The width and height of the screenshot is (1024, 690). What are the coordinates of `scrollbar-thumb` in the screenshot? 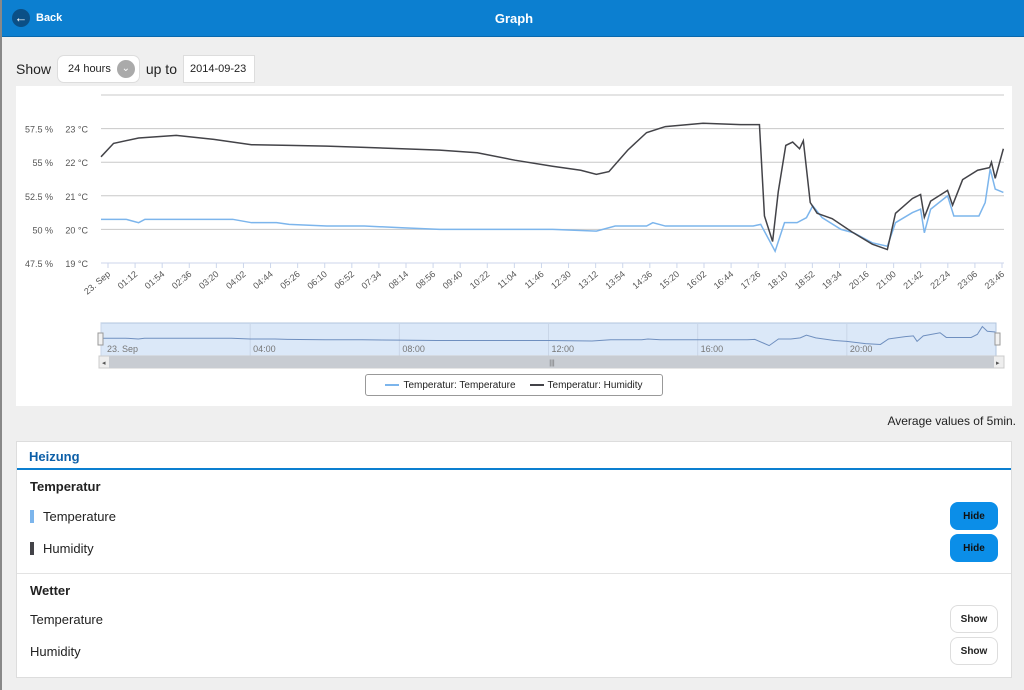 It's located at (551, 362).